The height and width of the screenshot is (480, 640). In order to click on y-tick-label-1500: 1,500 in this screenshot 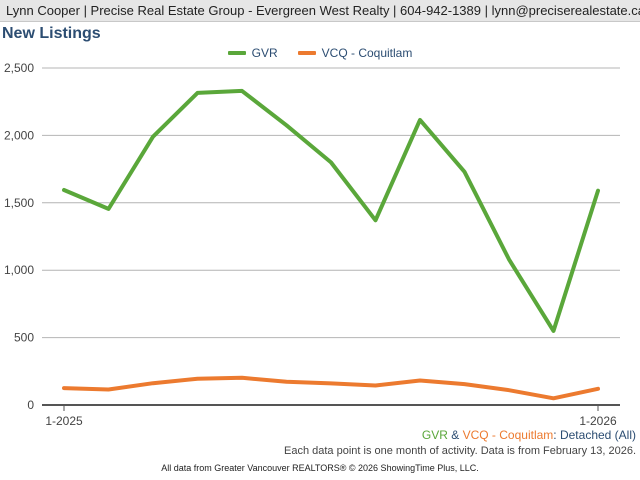, I will do `click(19, 203)`.